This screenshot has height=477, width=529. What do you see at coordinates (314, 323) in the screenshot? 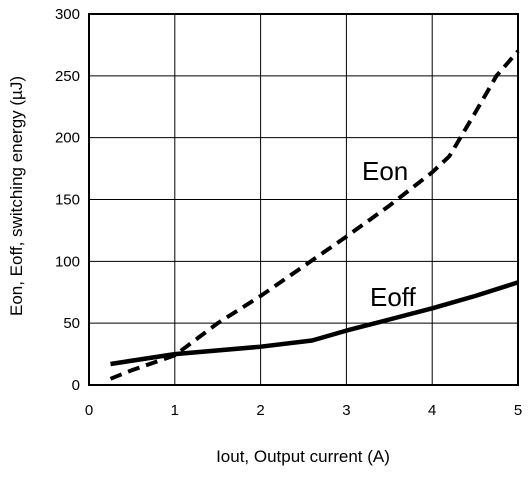
I see `series-line-eoff` at bounding box center [314, 323].